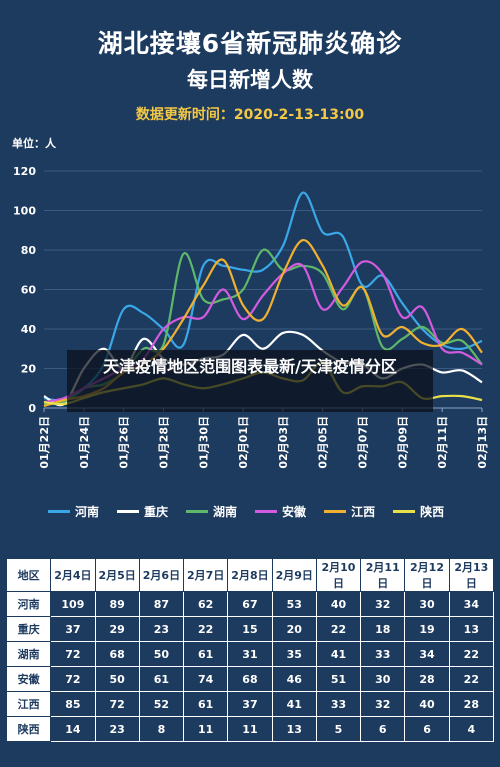 This screenshot has height=767, width=500. I want to click on table-row: 安徽 72 50 61 74 68 46 51 30 28 22, so click(250, 679).